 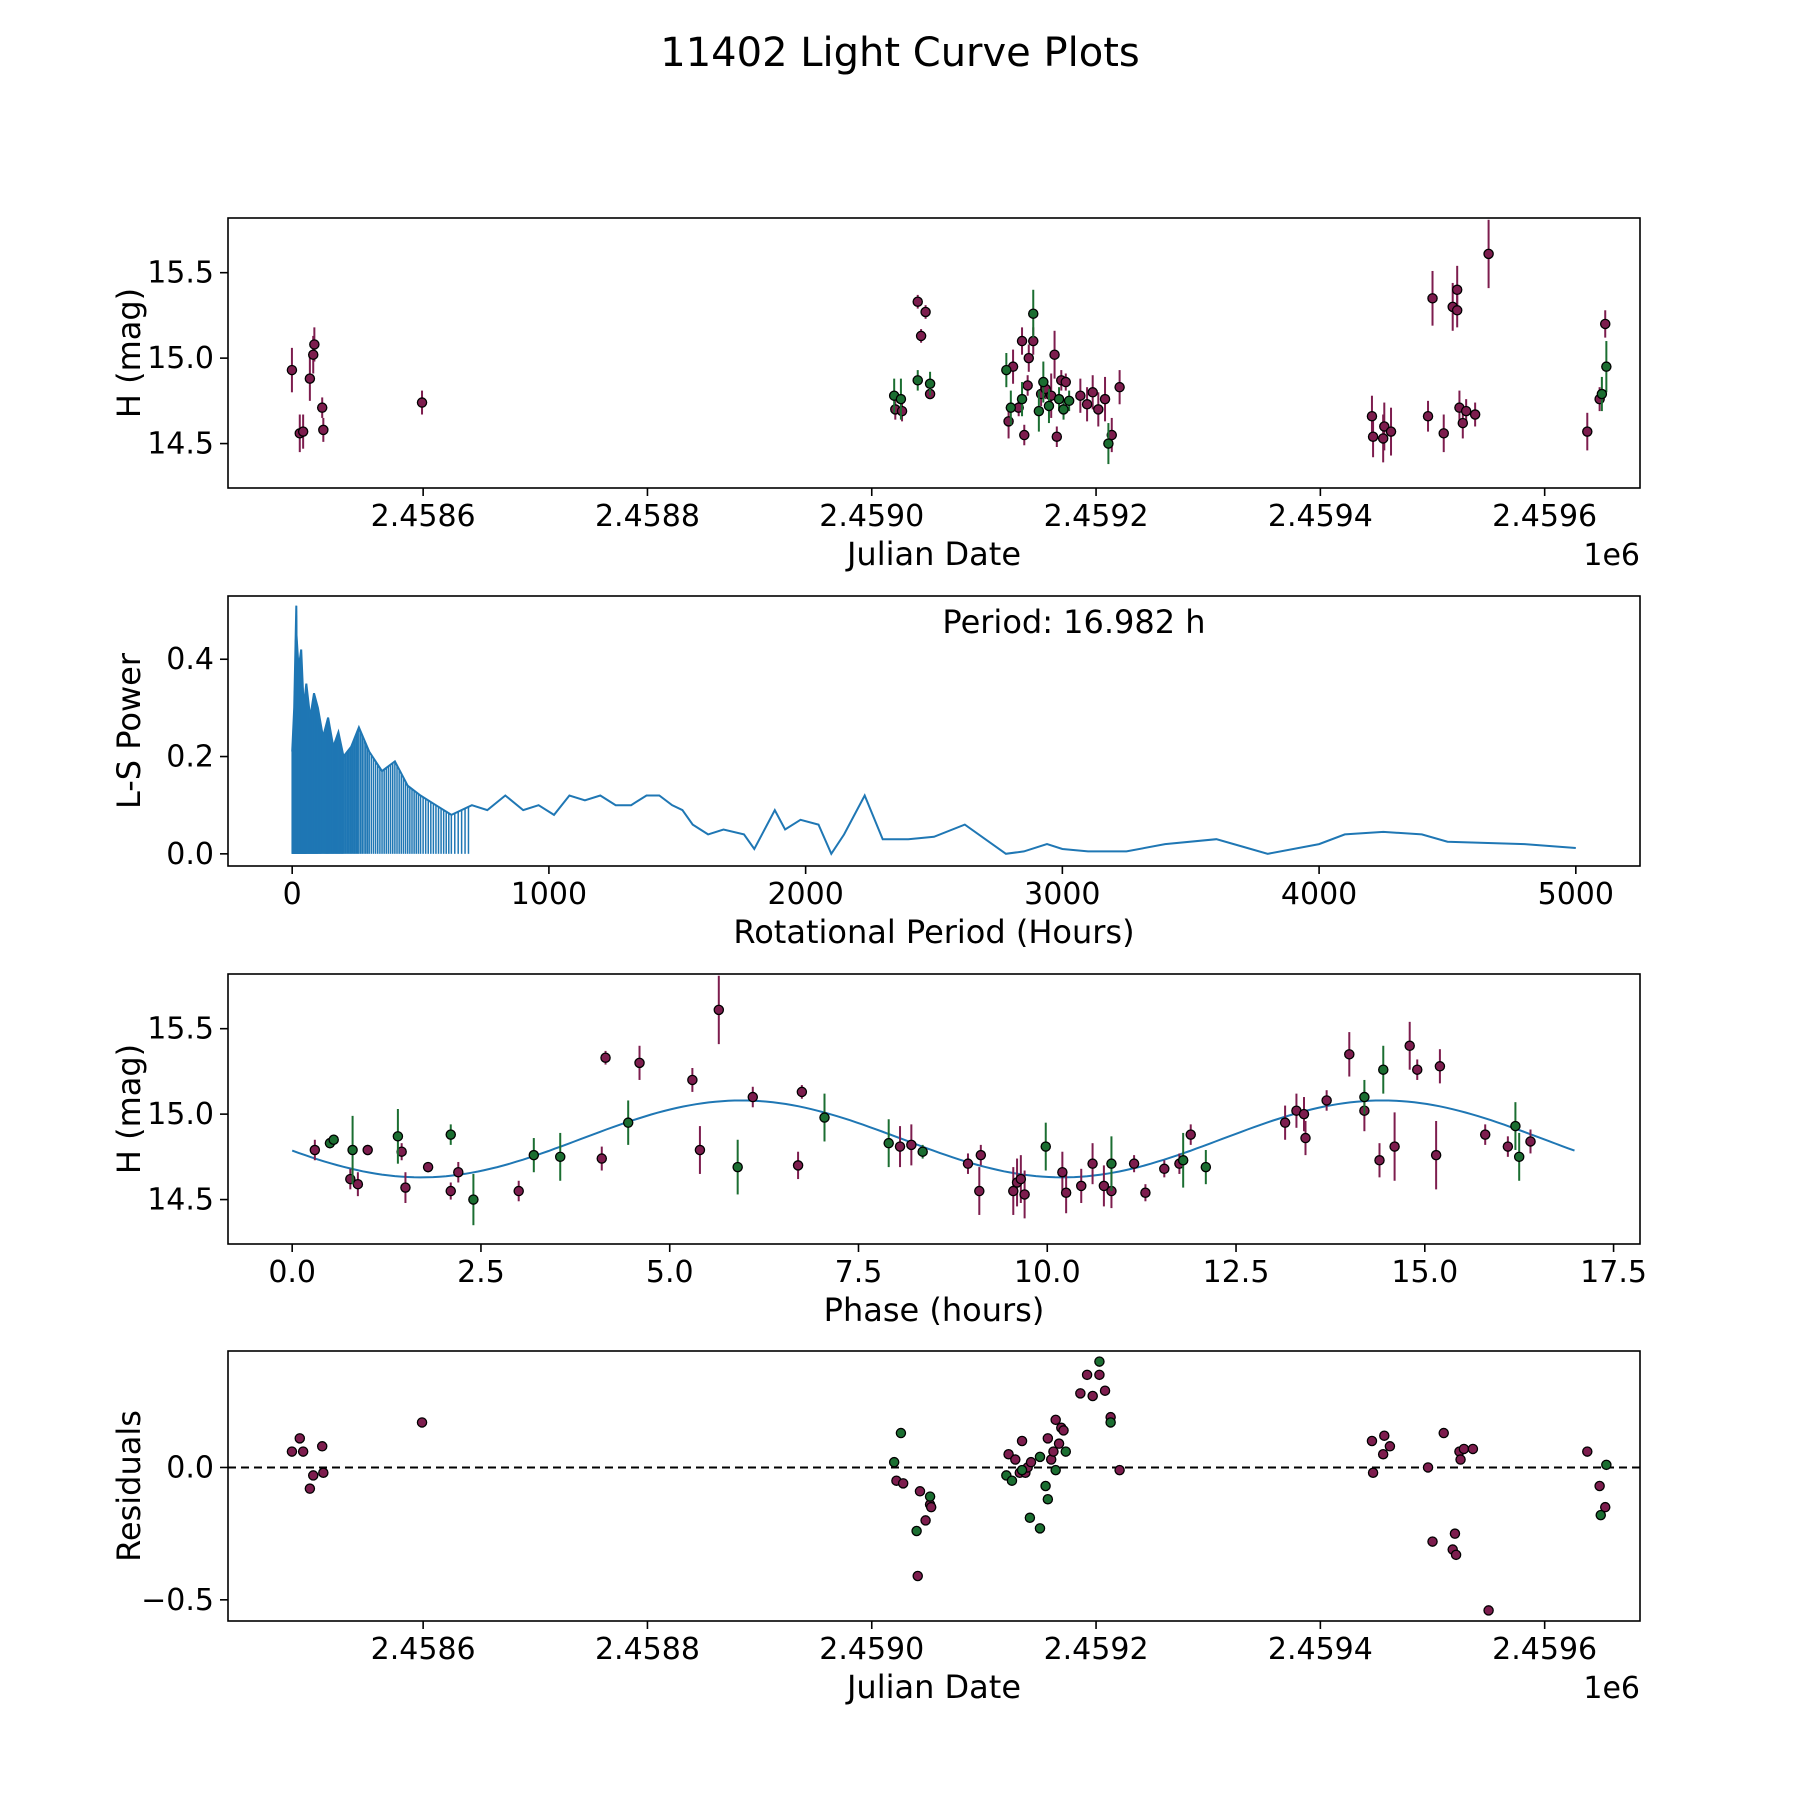 What do you see at coordinates (177, 1600) in the screenshot?
I see `y-tick-label: −0.5` at bounding box center [177, 1600].